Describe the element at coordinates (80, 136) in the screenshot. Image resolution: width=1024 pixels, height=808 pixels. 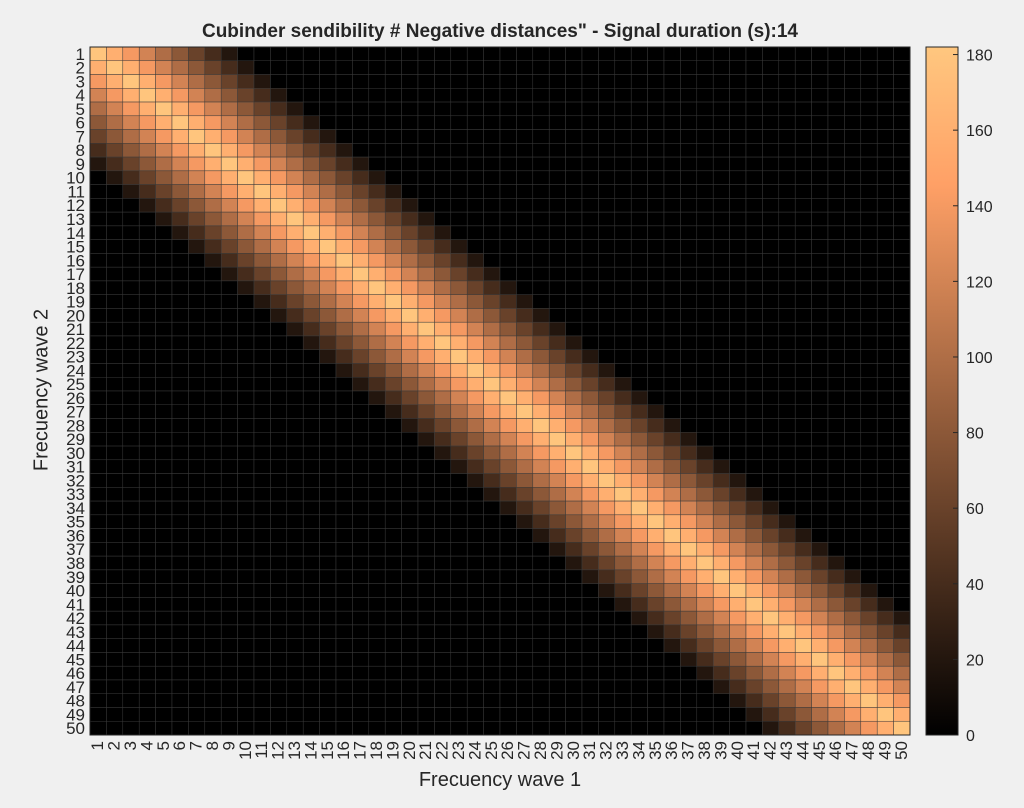
I see `y-tick-label: 7` at that location.